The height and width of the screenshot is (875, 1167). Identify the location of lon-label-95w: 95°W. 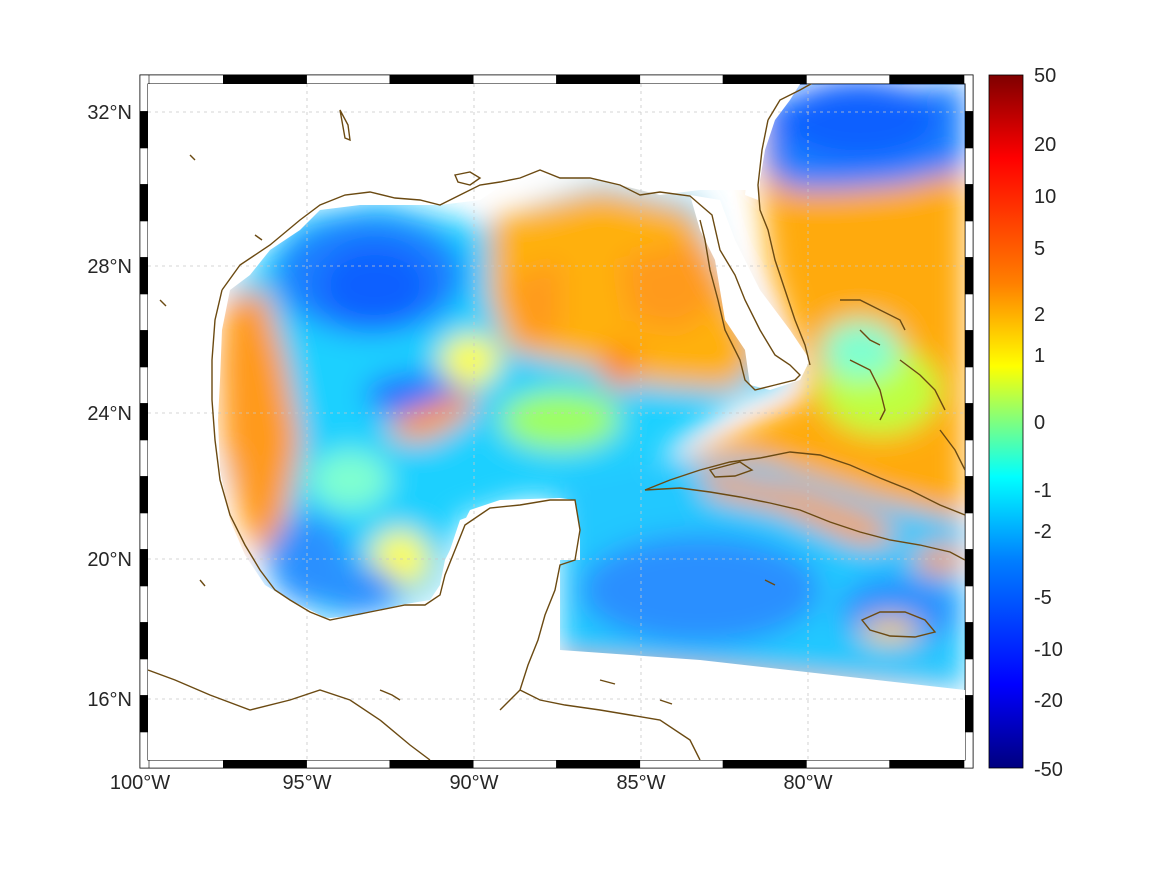
(306, 783).